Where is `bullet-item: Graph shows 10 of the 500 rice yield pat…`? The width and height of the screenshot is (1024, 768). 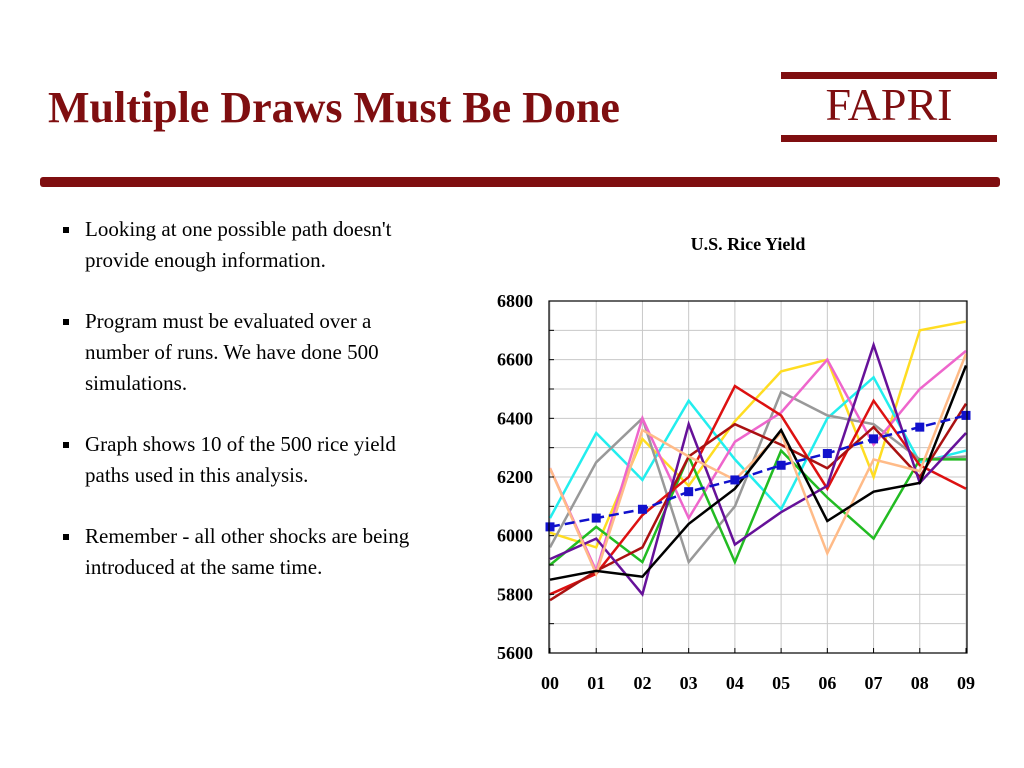 bullet-item: Graph shows 10 of the 500 rice yield pat… is located at coordinates (240, 460).